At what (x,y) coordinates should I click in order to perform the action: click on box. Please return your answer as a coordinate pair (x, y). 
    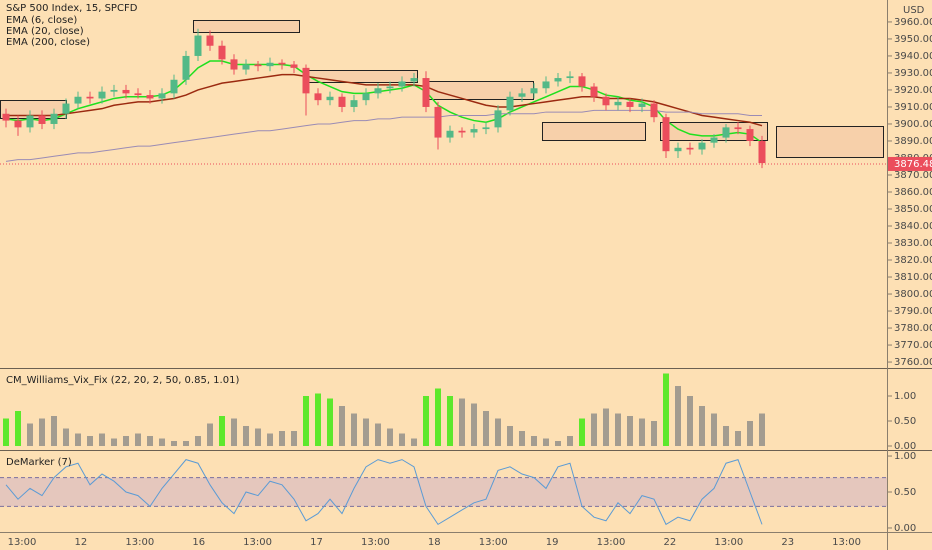
    Looking at the image, I should click on (363, 76).